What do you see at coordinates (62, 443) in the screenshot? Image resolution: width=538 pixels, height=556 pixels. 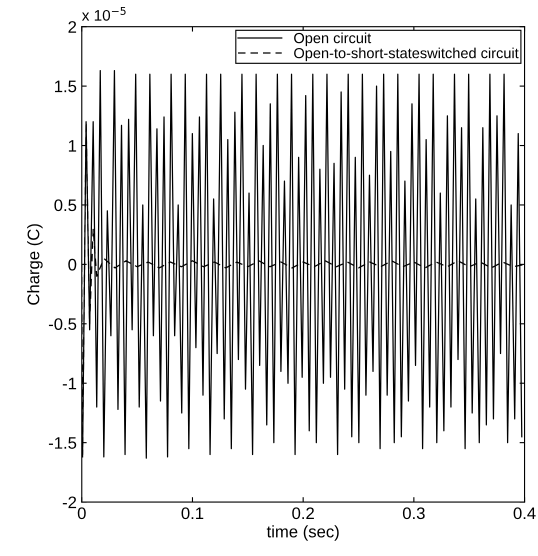 I see `y-tick-label: -1.5` at bounding box center [62, 443].